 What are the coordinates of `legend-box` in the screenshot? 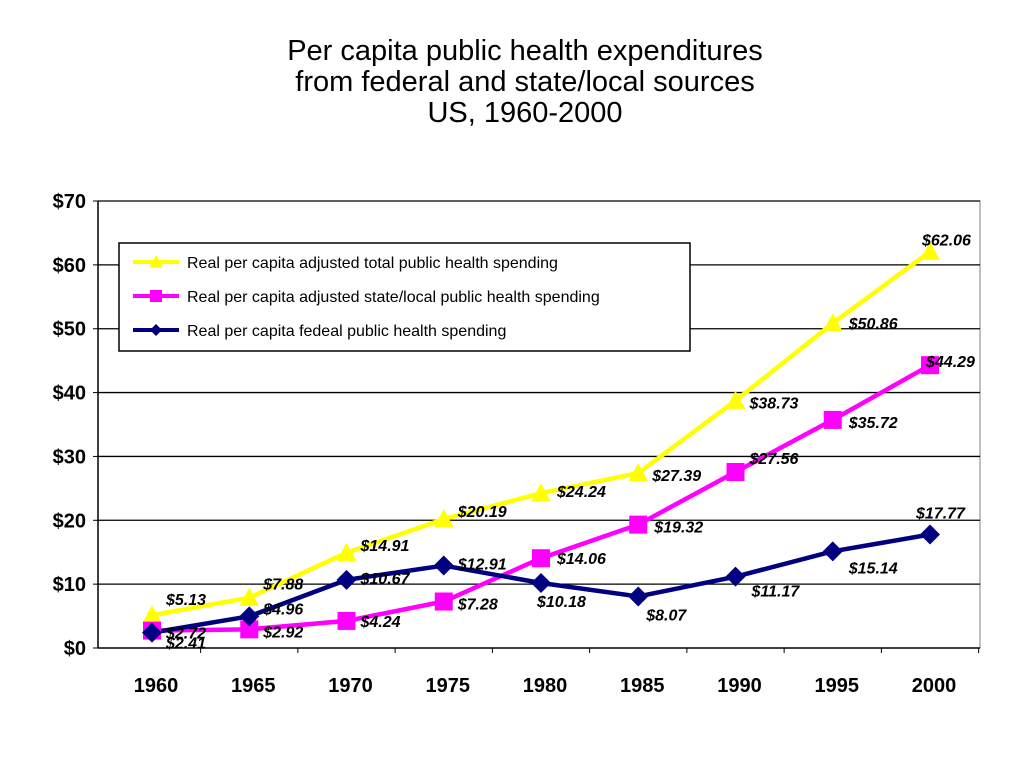 It's located at (404, 297).